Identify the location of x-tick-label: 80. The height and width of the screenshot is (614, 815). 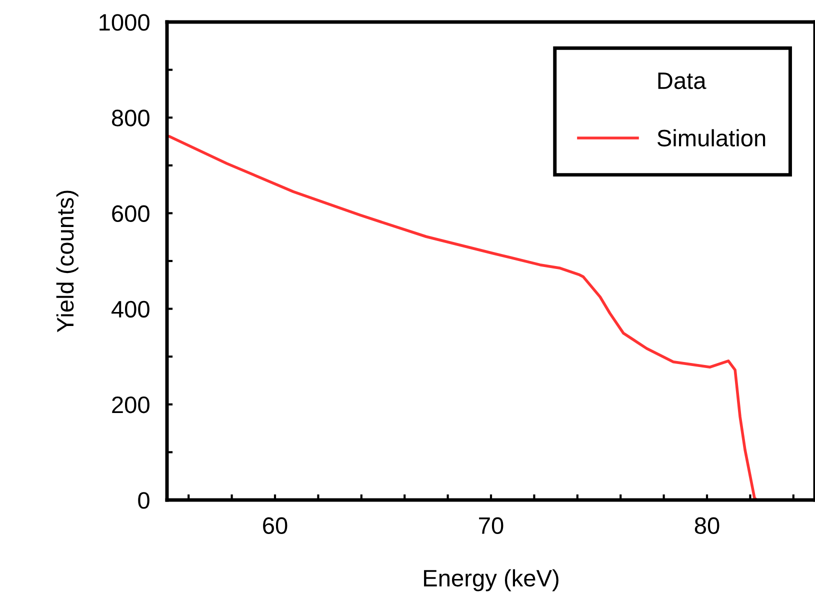
(707, 525).